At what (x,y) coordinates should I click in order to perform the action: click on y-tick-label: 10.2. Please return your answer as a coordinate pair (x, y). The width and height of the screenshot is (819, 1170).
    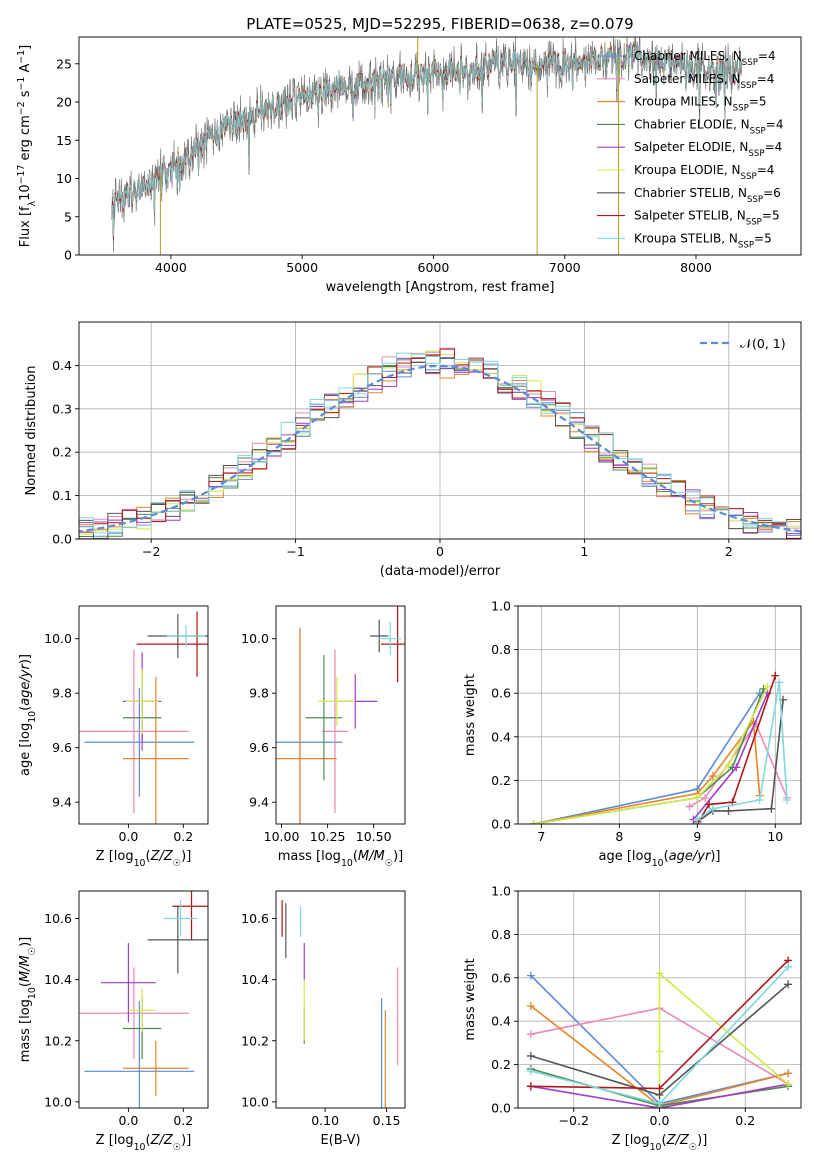
    Looking at the image, I should click on (58, 1040).